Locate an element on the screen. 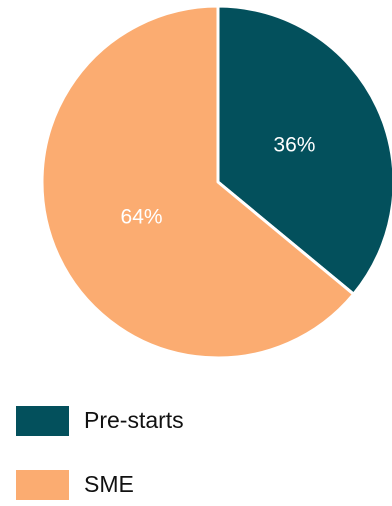 The width and height of the screenshot is (392, 506). legend-label-pre-starts: Pre-starts is located at coordinates (134, 420).